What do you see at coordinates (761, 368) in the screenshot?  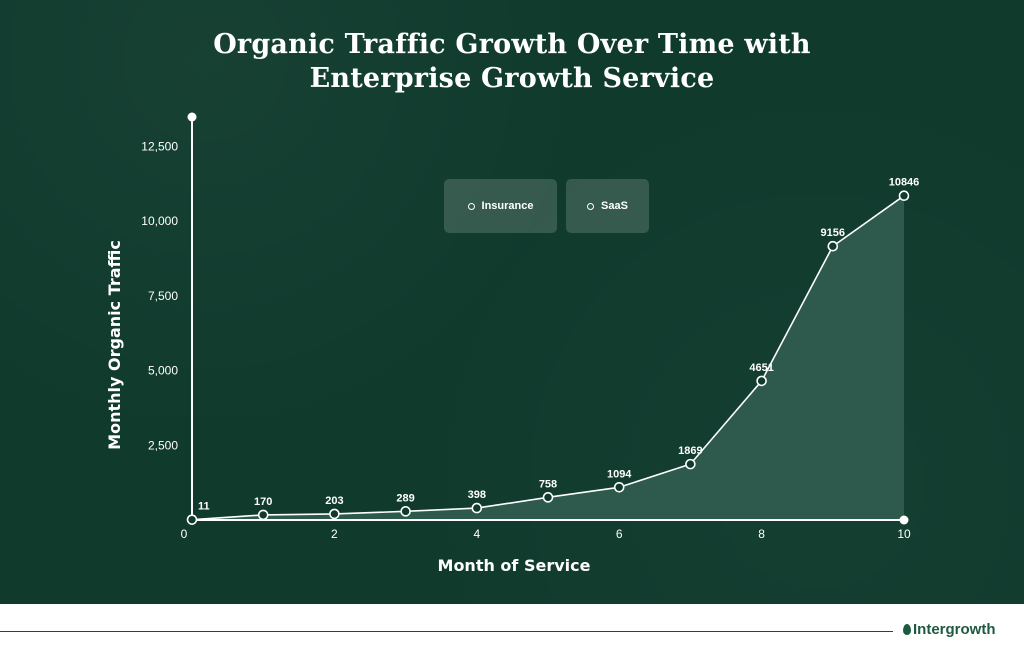 I see `data-label: 4651` at bounding box center [761, 368].